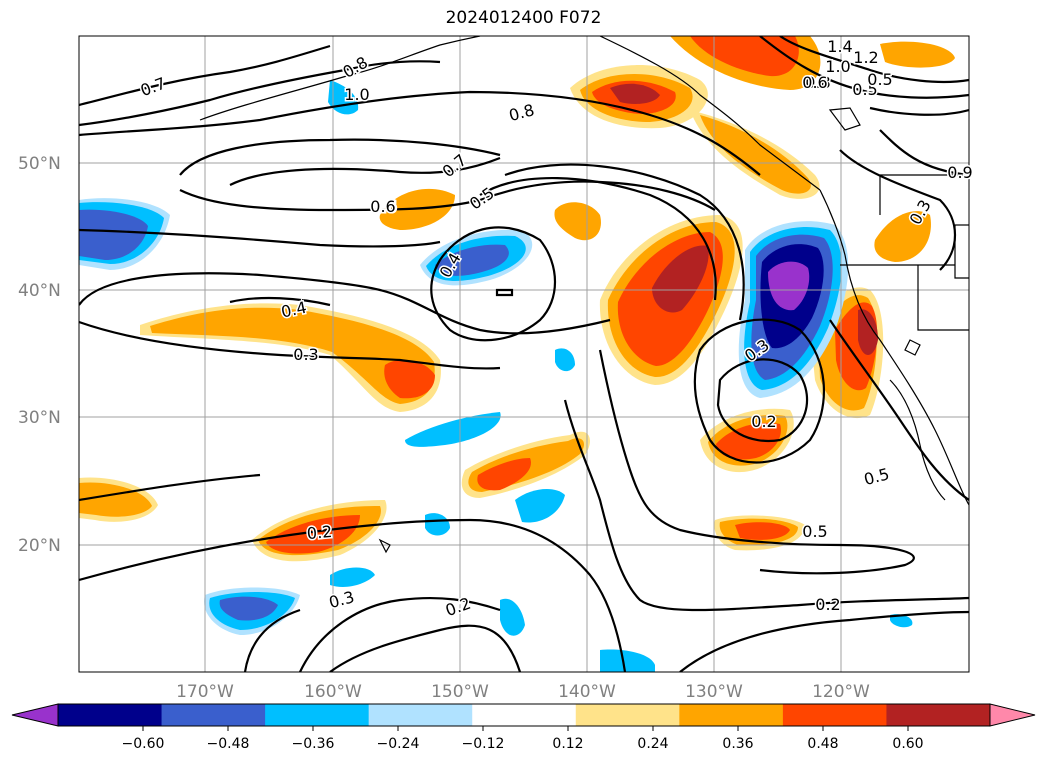 The height and width of the screenshot is (765, 1047). What do you see at coordinates (822, 744) in the screenshot?
I see `colorbar-tick-label: 0.48` at bounding box center [822, 744].